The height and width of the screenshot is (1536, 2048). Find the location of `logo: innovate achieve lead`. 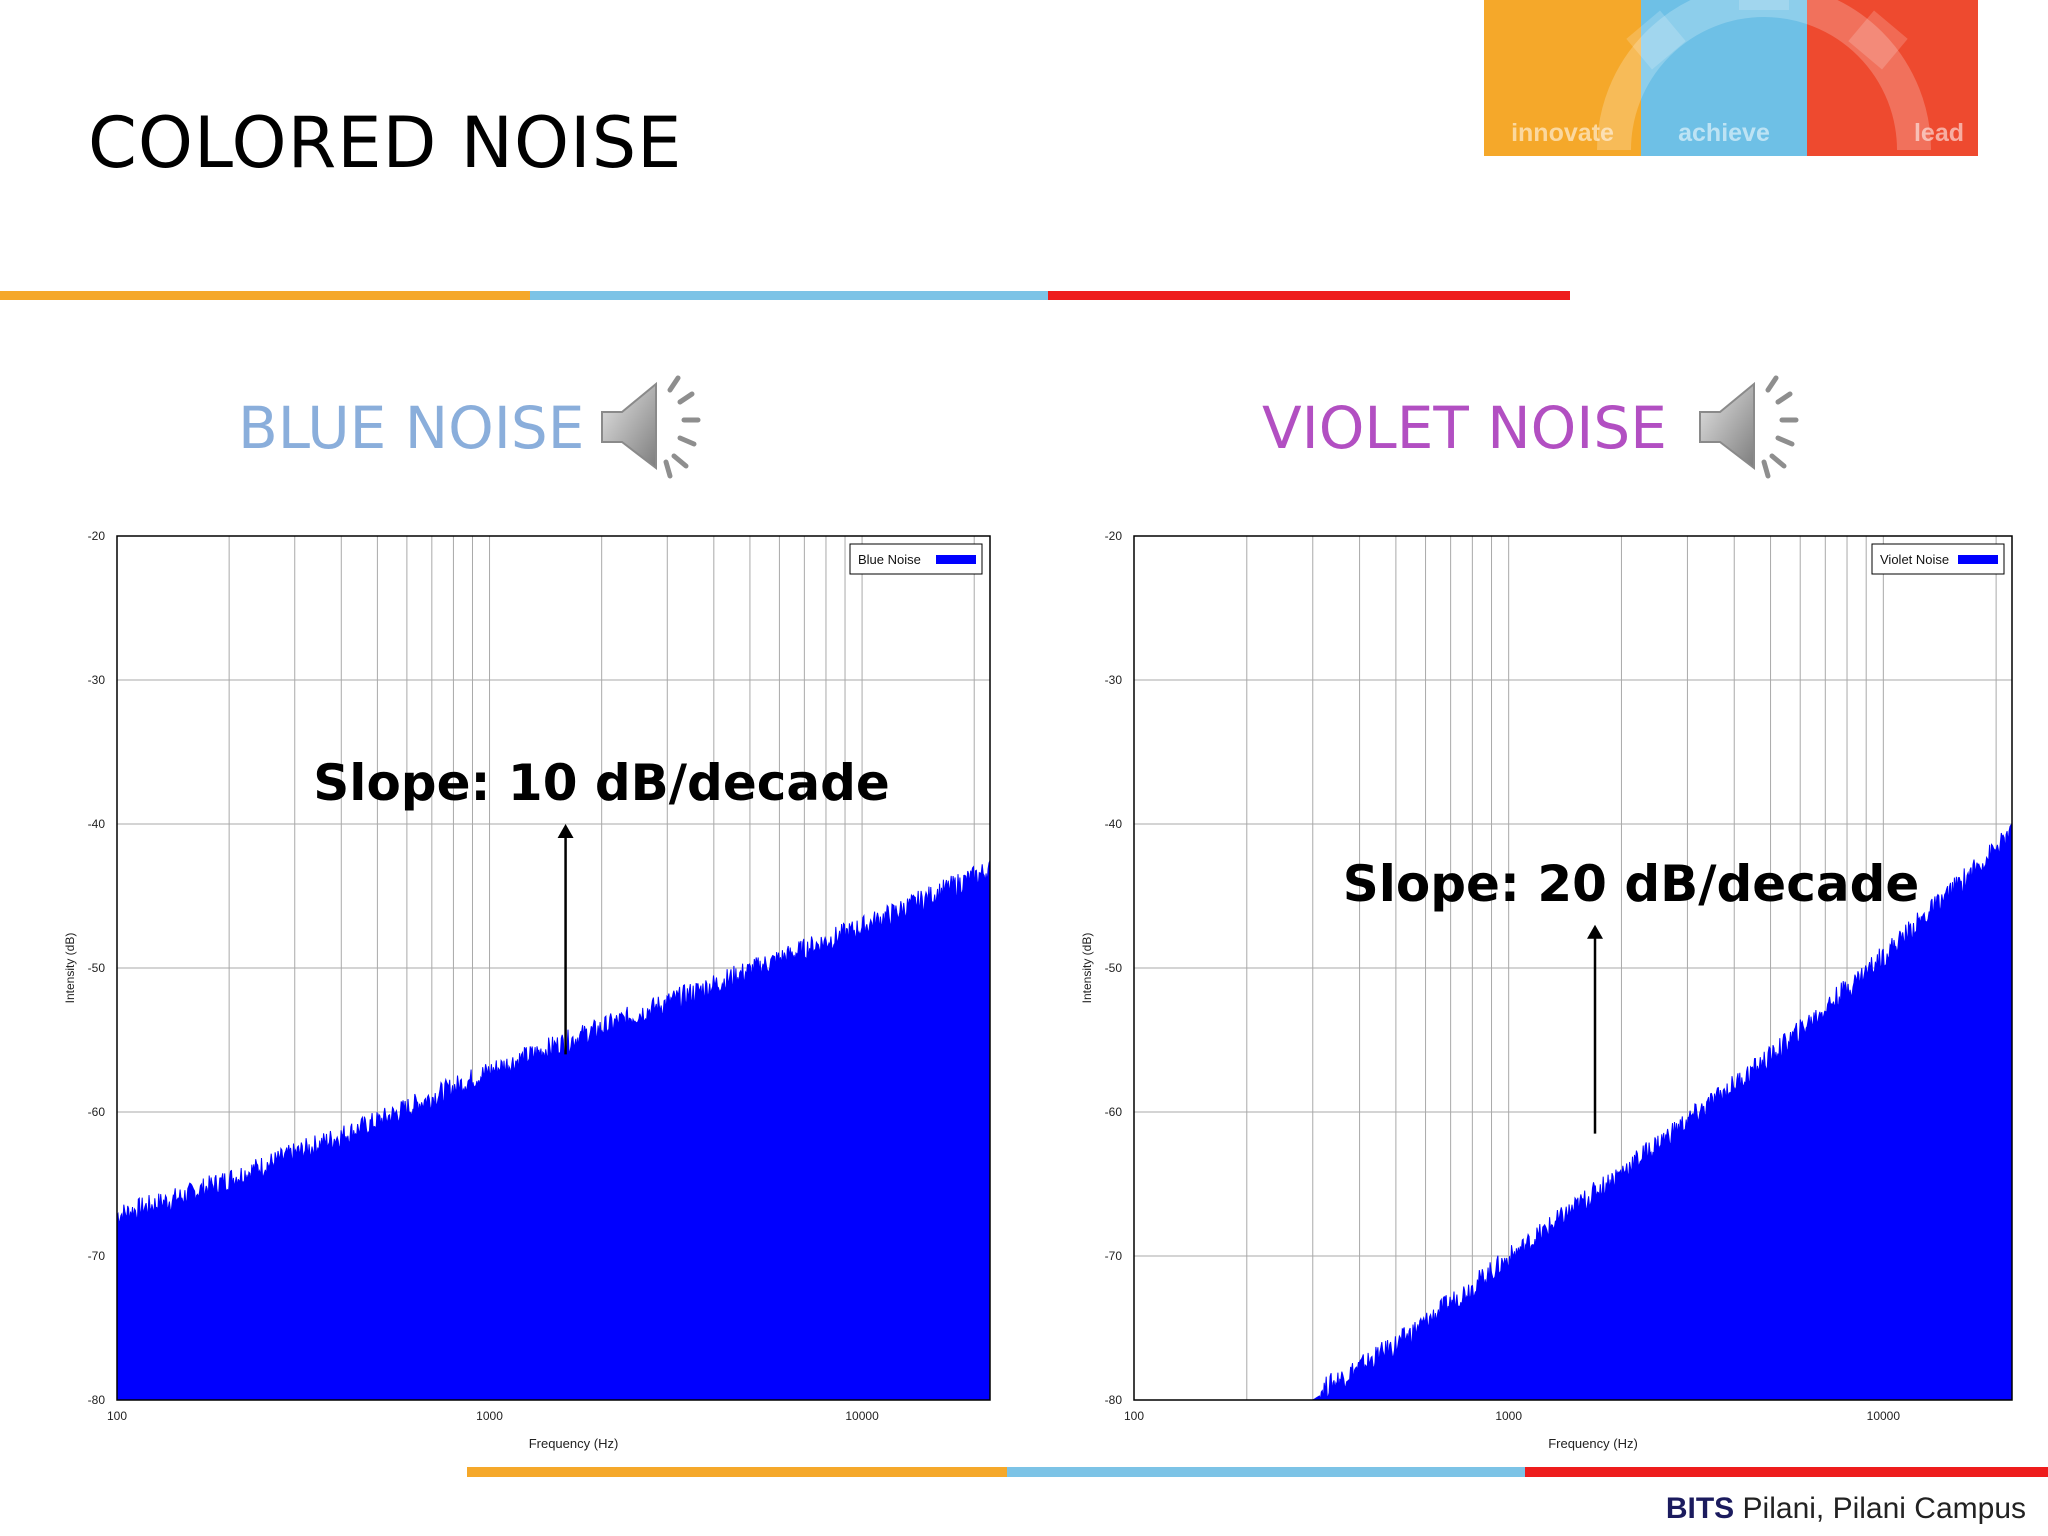

logo: innovate achieve lead is located at coordinates (1731, 78).